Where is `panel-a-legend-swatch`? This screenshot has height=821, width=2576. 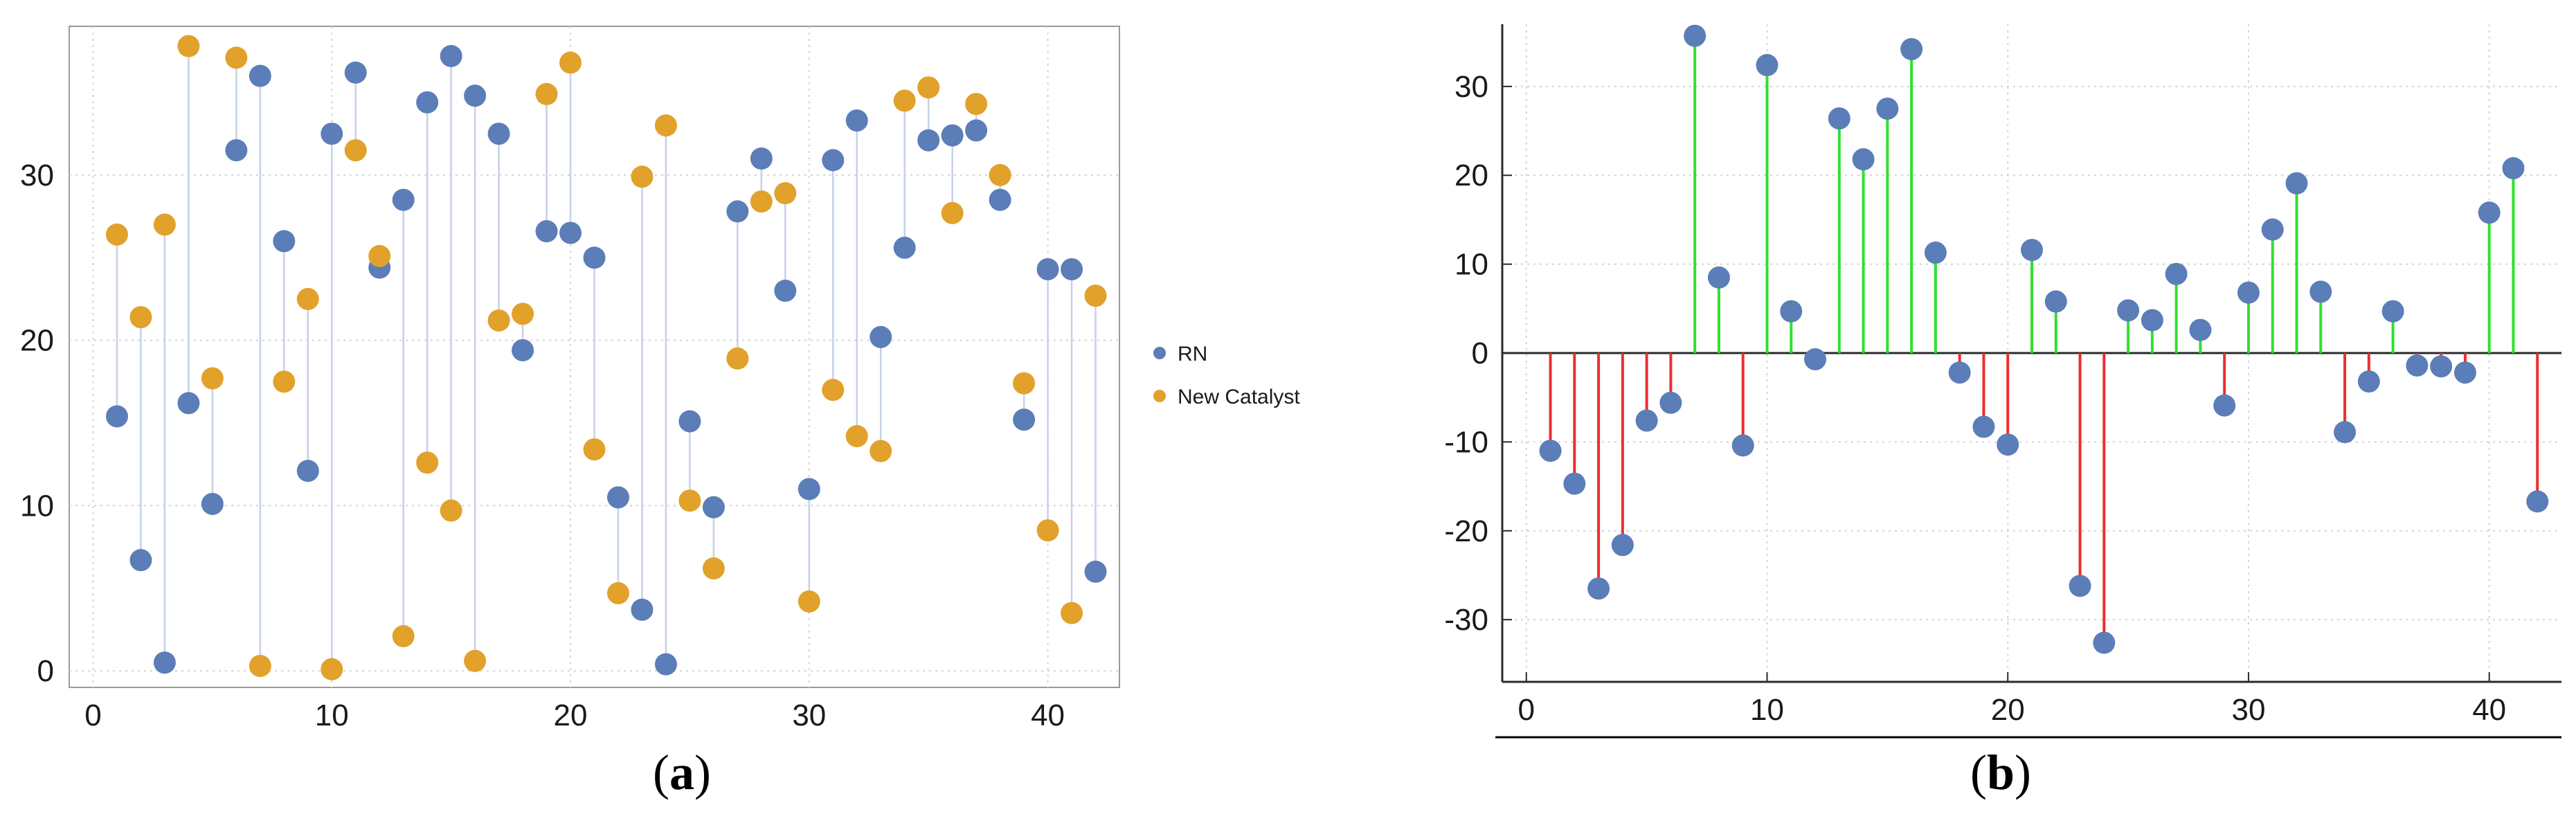 panel-a-legend-swatch is located at coordinates (1159, 396).